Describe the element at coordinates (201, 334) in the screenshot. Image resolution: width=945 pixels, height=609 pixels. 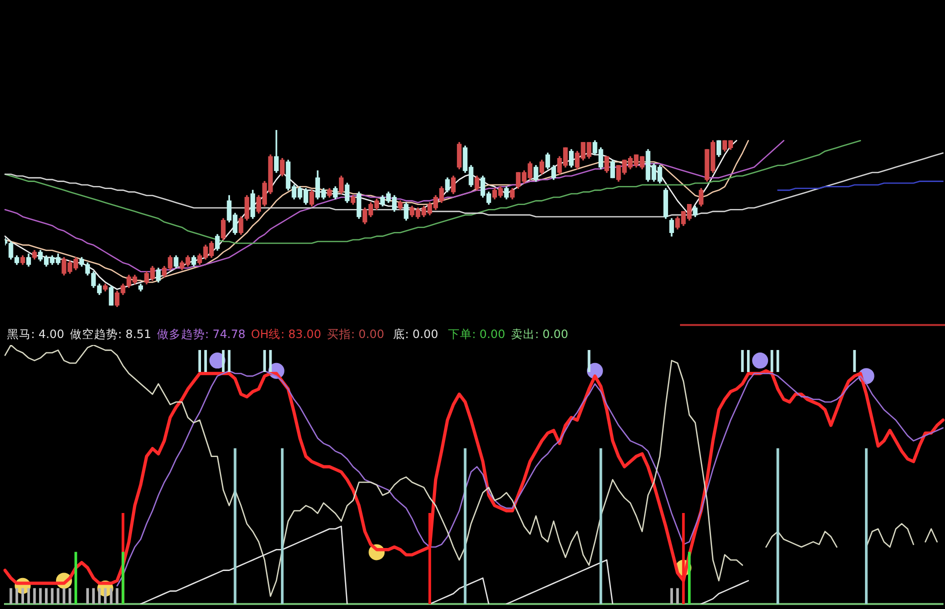
I see `text: 做多趋势: 74.78` at that location.